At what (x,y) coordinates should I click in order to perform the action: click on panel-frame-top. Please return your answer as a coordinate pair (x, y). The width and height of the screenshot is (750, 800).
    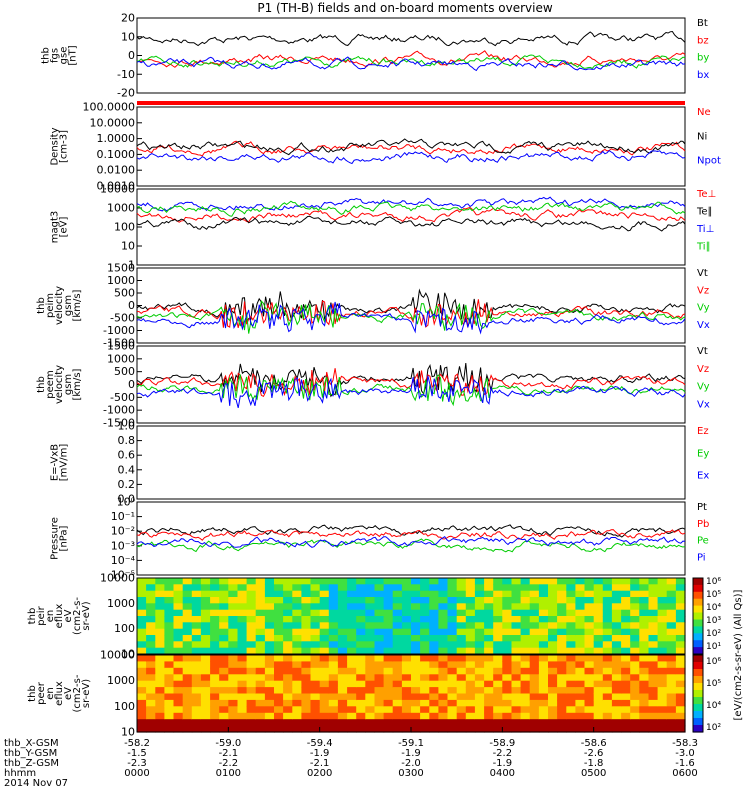
    Looking at the image, I should click on (411, 616).